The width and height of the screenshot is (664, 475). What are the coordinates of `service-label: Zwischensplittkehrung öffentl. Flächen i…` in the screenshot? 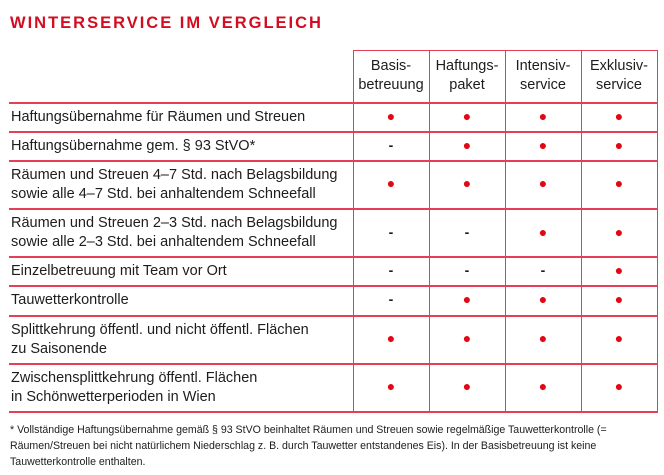 It's located at (181, 388).